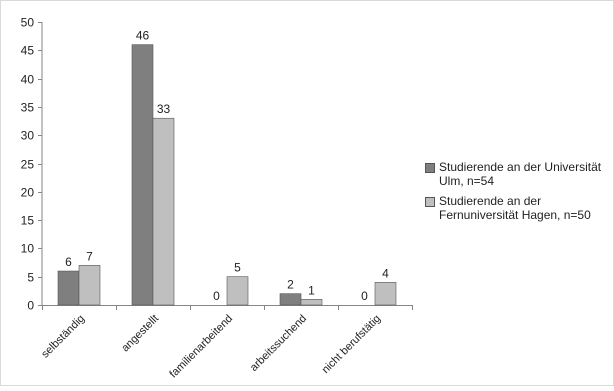 This screenshot has height=391, width=614. Describe the element at coordinates (311, 290) in the screenshot. I see `data-label: 1` at that location.